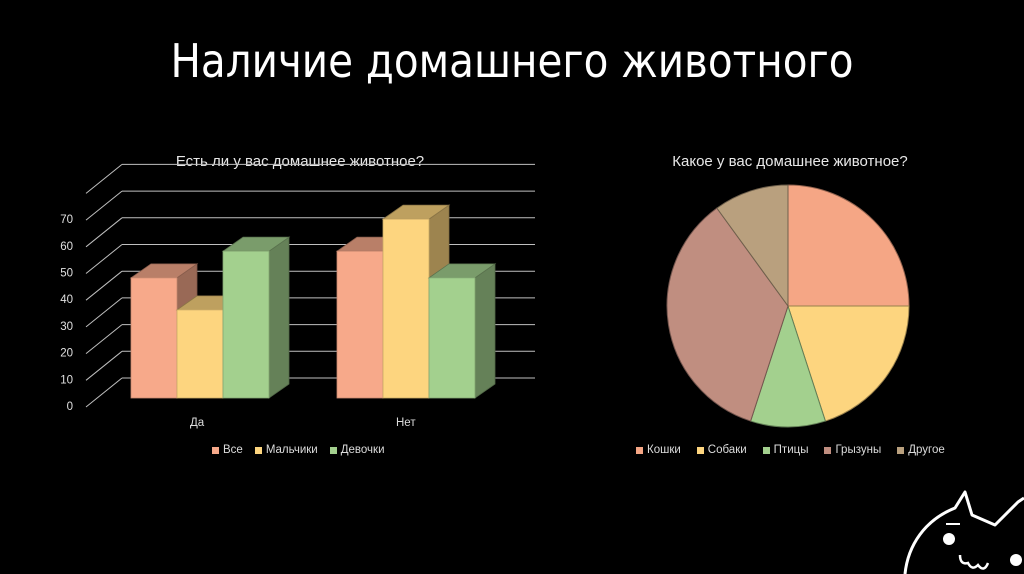 The width and height of the screenshot is (1024, 574). I want to click on legend-item: Собаки, so click(721, 450).